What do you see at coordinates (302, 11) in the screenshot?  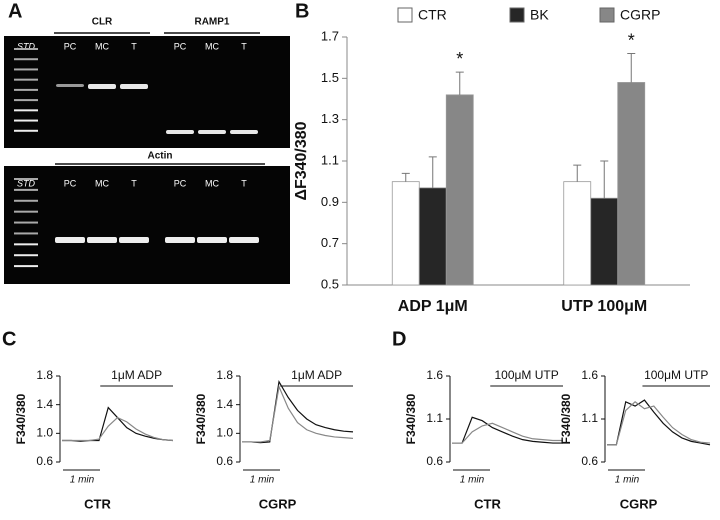 I see `panel-label: B` at bounding box center [302, 11].